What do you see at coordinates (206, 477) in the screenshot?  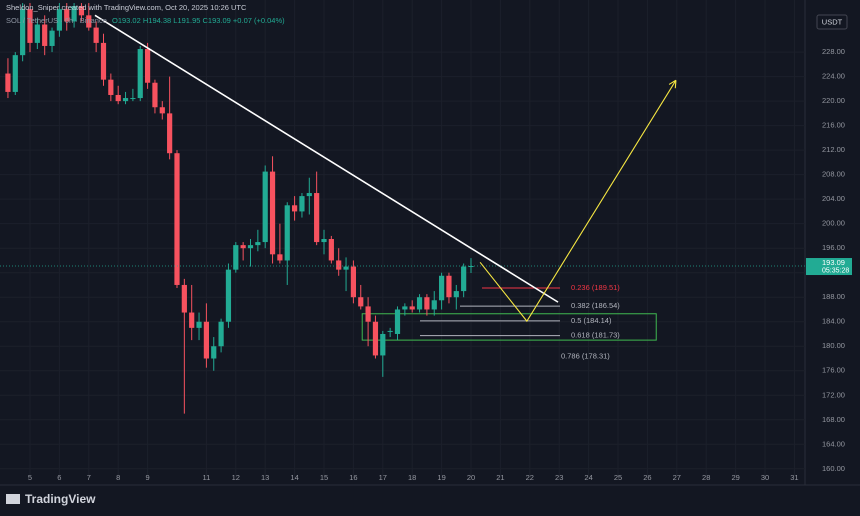 I see `x-tick-label: 11` at bounding box center [206, 477].